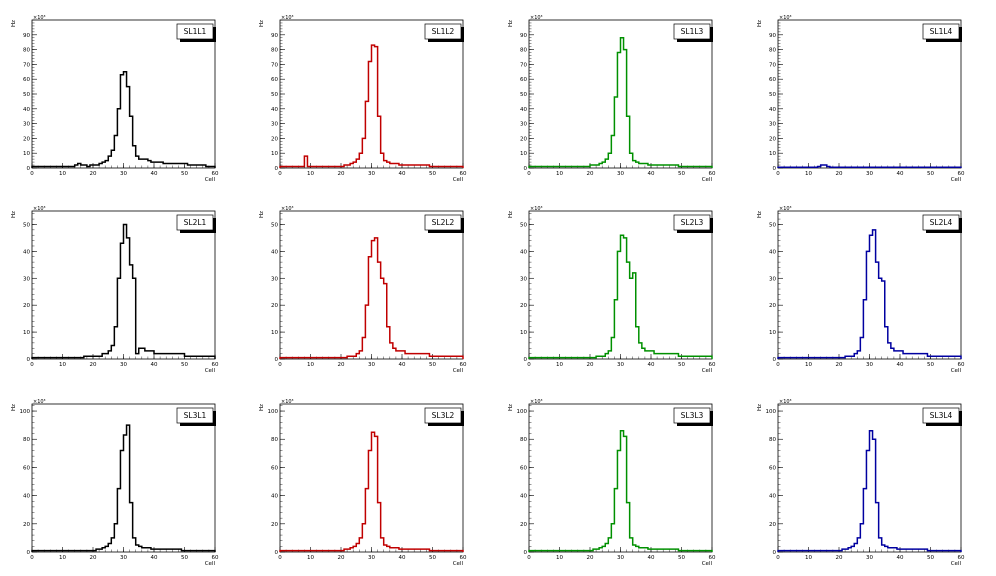  Describe the element at coordinates (692, 415) in the screenshot. I see `chart-title: SL3L3` at that location.